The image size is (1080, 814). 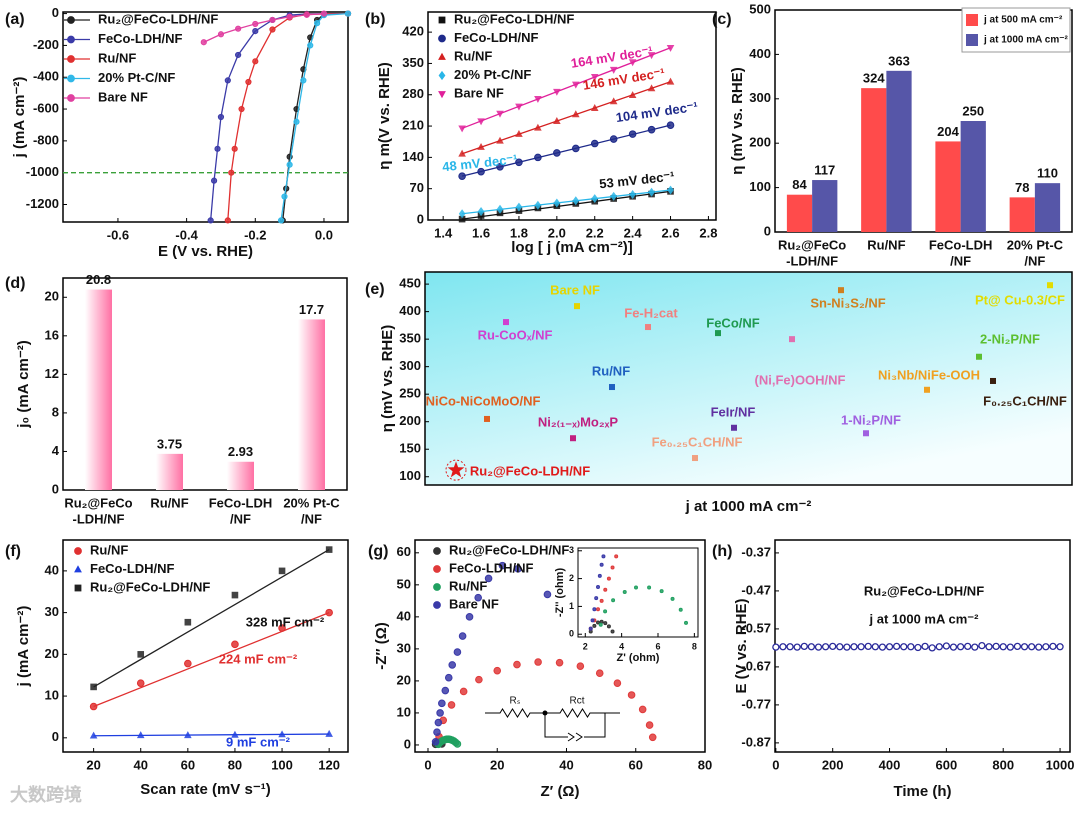 What do you see at coordinates (899, 60) in the screenshot?
I see `value-label: 363` at bounding box center [899, 60].